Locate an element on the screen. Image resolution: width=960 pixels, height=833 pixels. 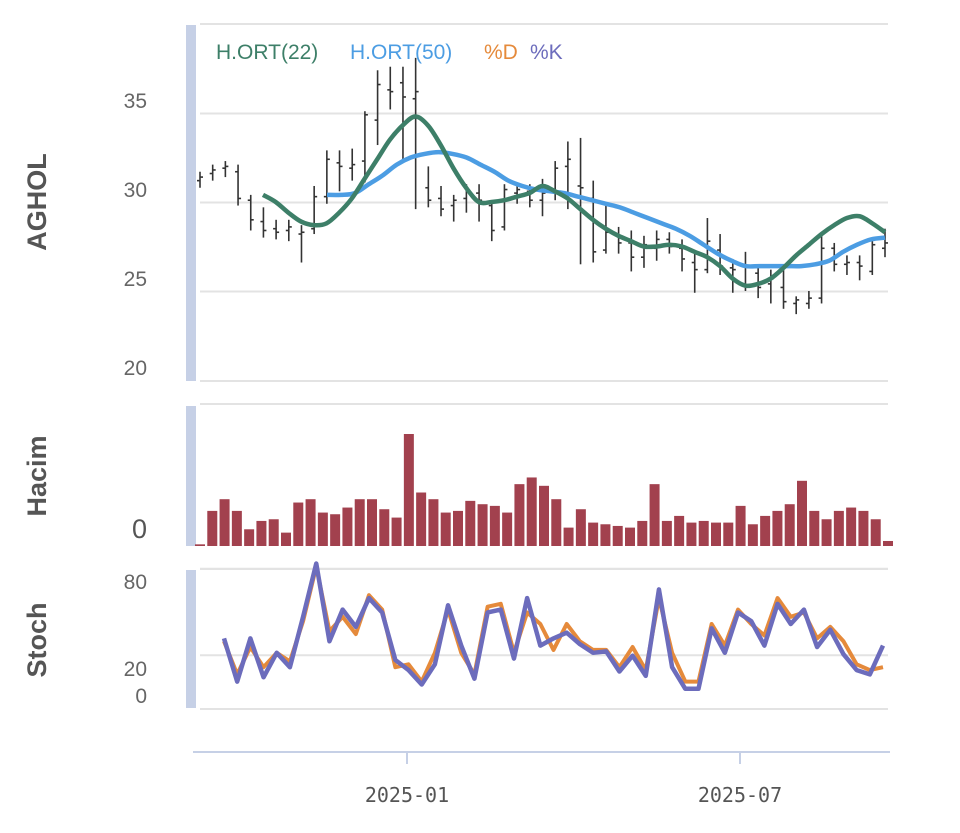
price-axis-title: AGHOL is located at coordinates (37, 202).